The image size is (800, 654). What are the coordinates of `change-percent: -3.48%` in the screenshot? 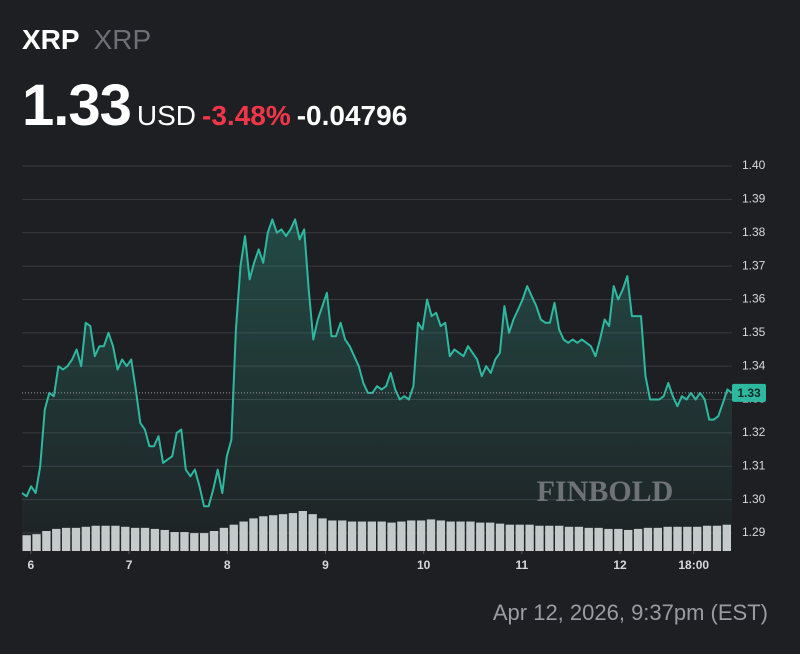 It's located at (246, 115).